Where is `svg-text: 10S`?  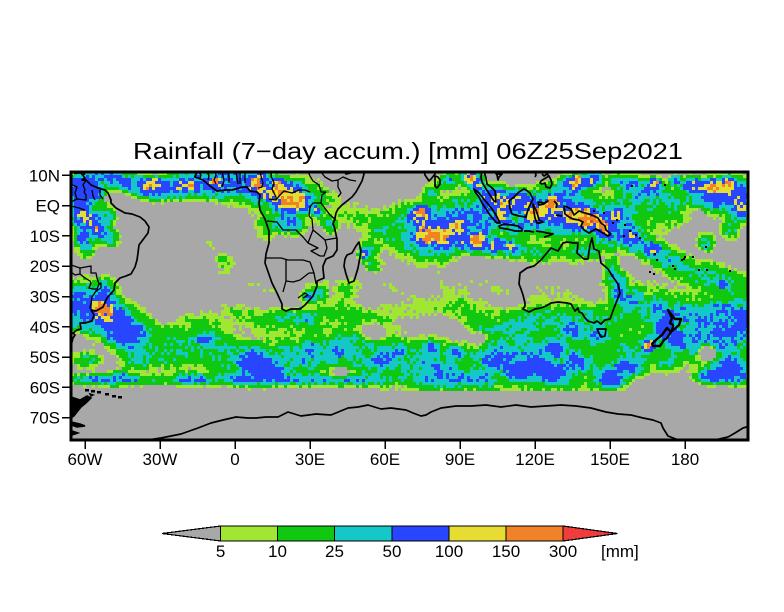 svg-text: 10S is located at coordinates (45, 236).